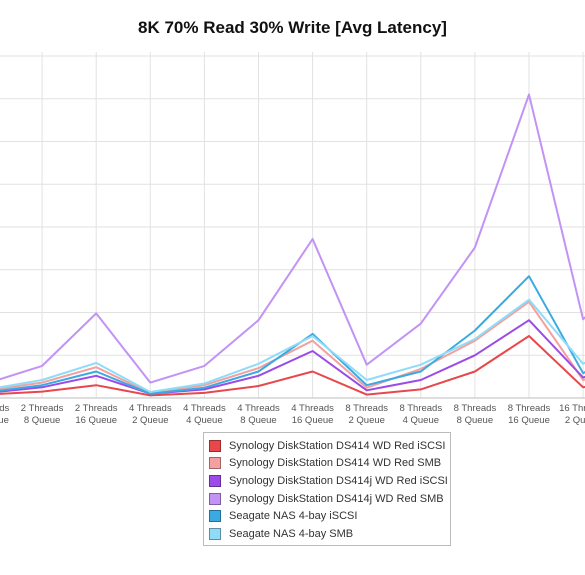 This screenshot has width=585, height=575. I want to click on x-tick-label: 4 Threads 8 Queue, so click(258, 414).